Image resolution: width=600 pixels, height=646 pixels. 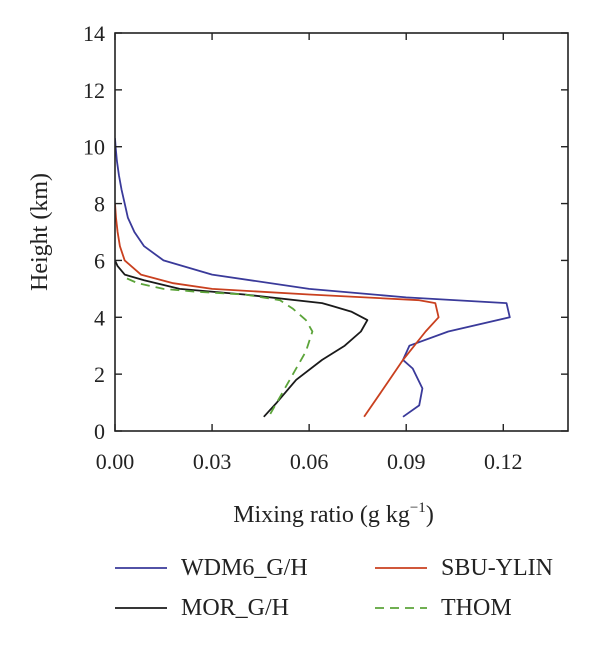 What do you see at coordinates (476, 608) in the screenshot?
I see `legend-label: THOM` at bounding box center [476, 608].